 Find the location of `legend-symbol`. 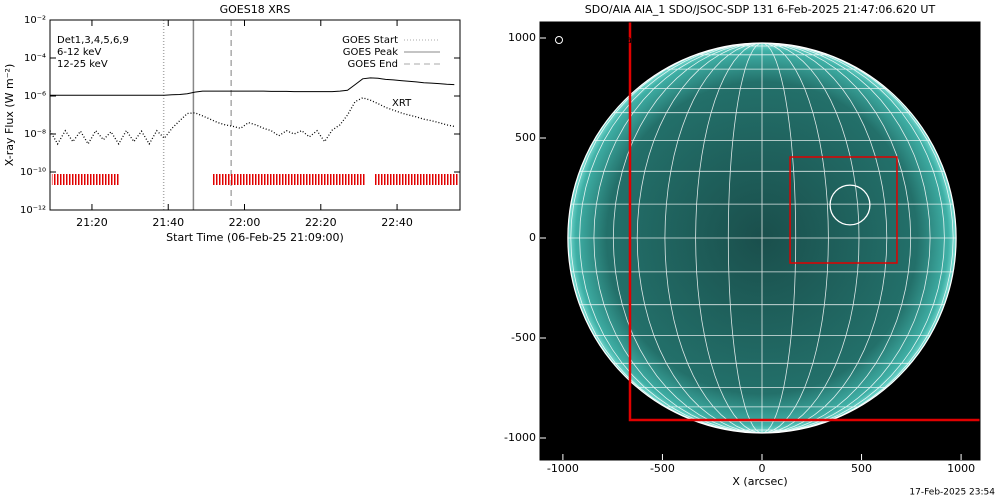

legend-symbol is located at coordinates (559, 40).